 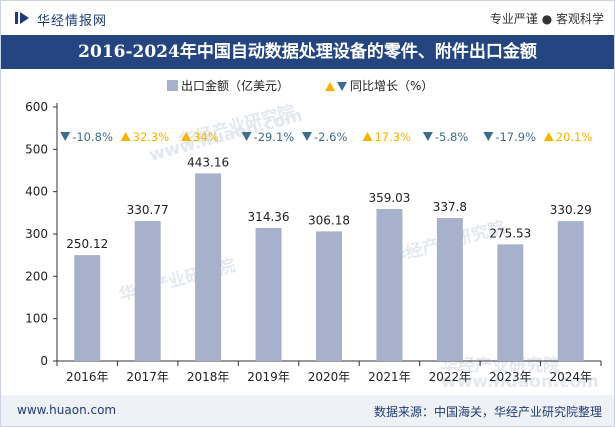 What do you see at coordinates (36, 107) in the screenshot?
I see `y-tick-label: 600` at bounding box center [36, 107].